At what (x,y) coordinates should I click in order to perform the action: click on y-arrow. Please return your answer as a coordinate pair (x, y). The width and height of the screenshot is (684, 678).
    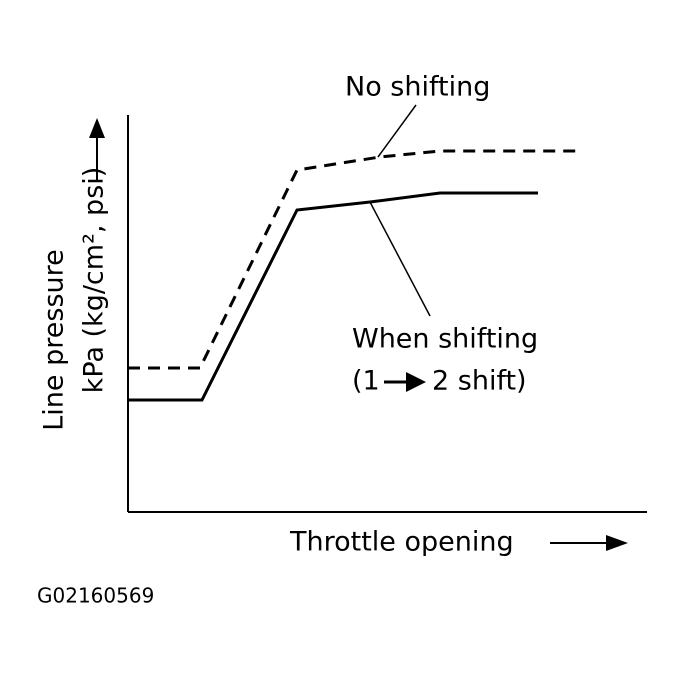
    Looking at the image, I should click on (97, 149).